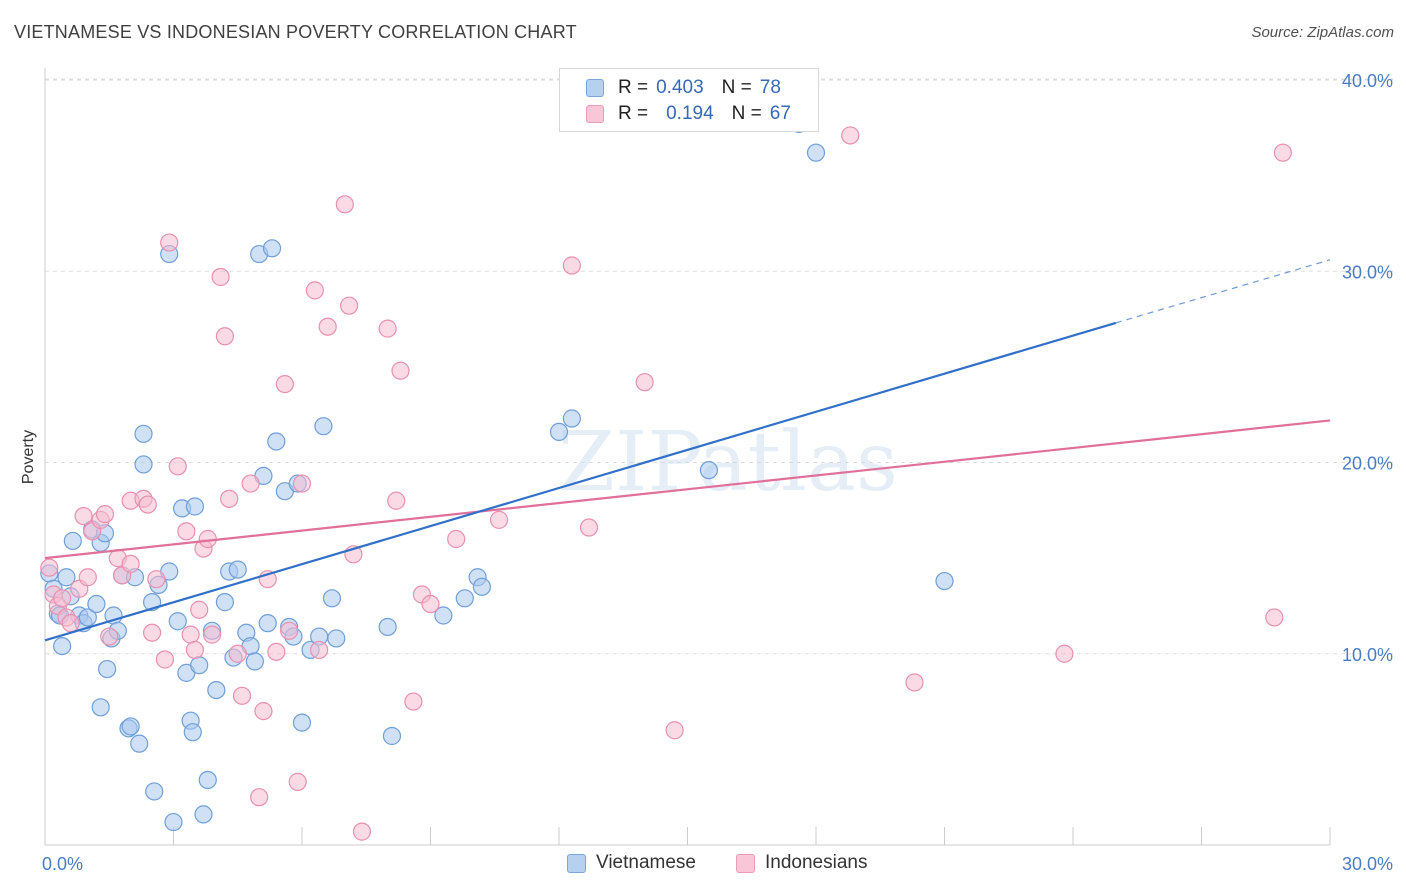 The width and height of the screenshot is (1406, 892). What do you see at coordinates (728, 462) in the screenshot?
I see `watermark: ZIPatlas` at bounding box center [728, 462].